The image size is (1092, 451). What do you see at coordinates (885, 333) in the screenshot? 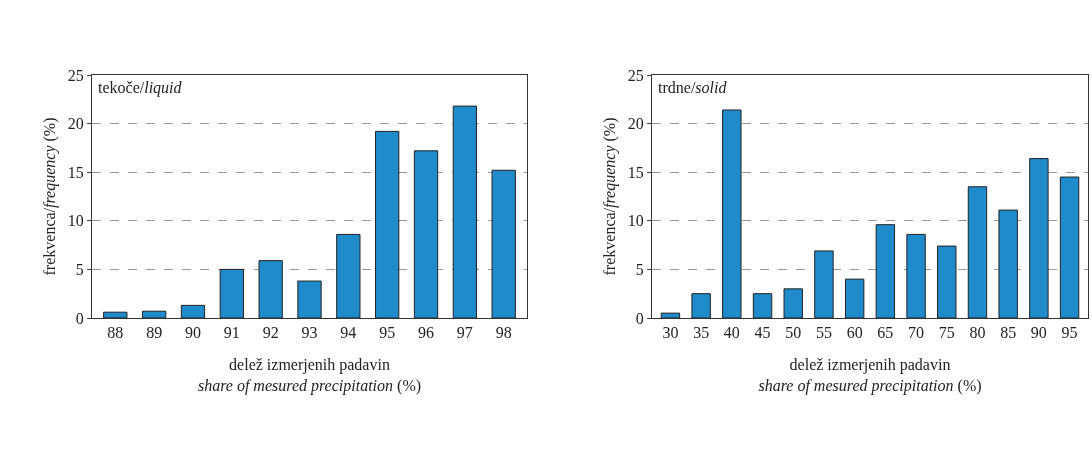
I see `x-tick-label: 65` at bounding box center [885, 333].